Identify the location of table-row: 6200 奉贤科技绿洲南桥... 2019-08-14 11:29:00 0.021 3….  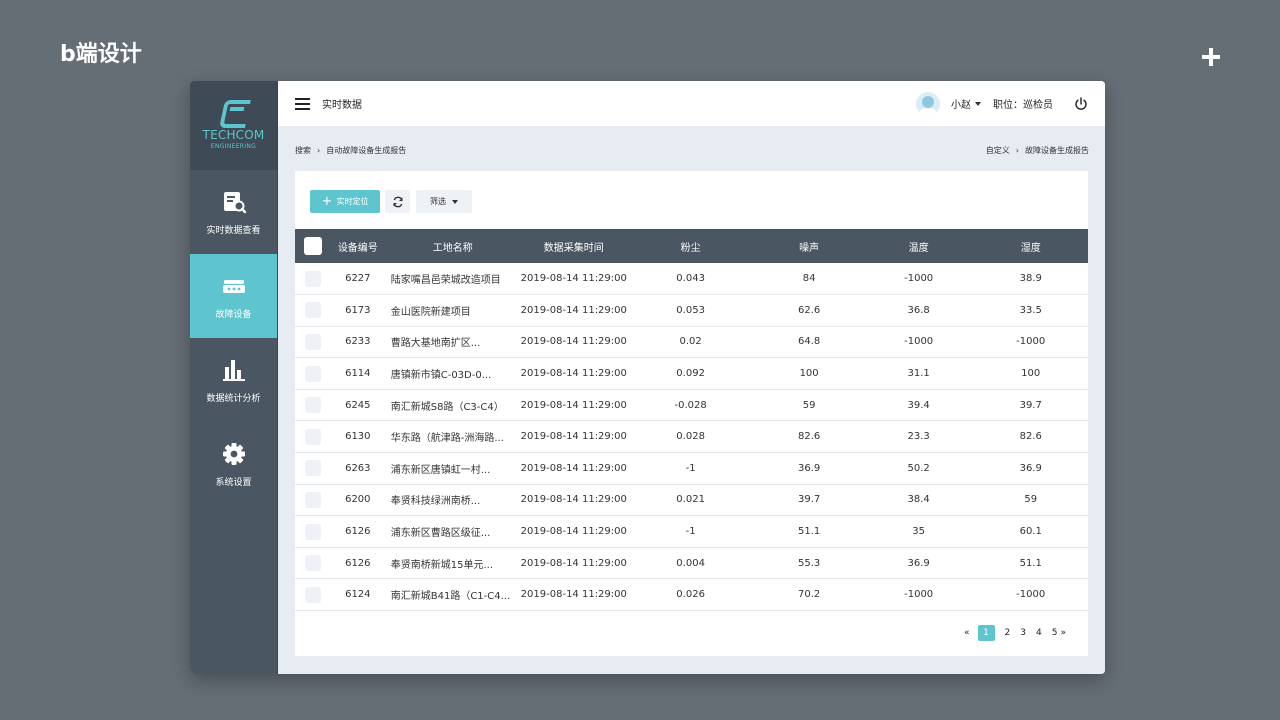
(691, 500).